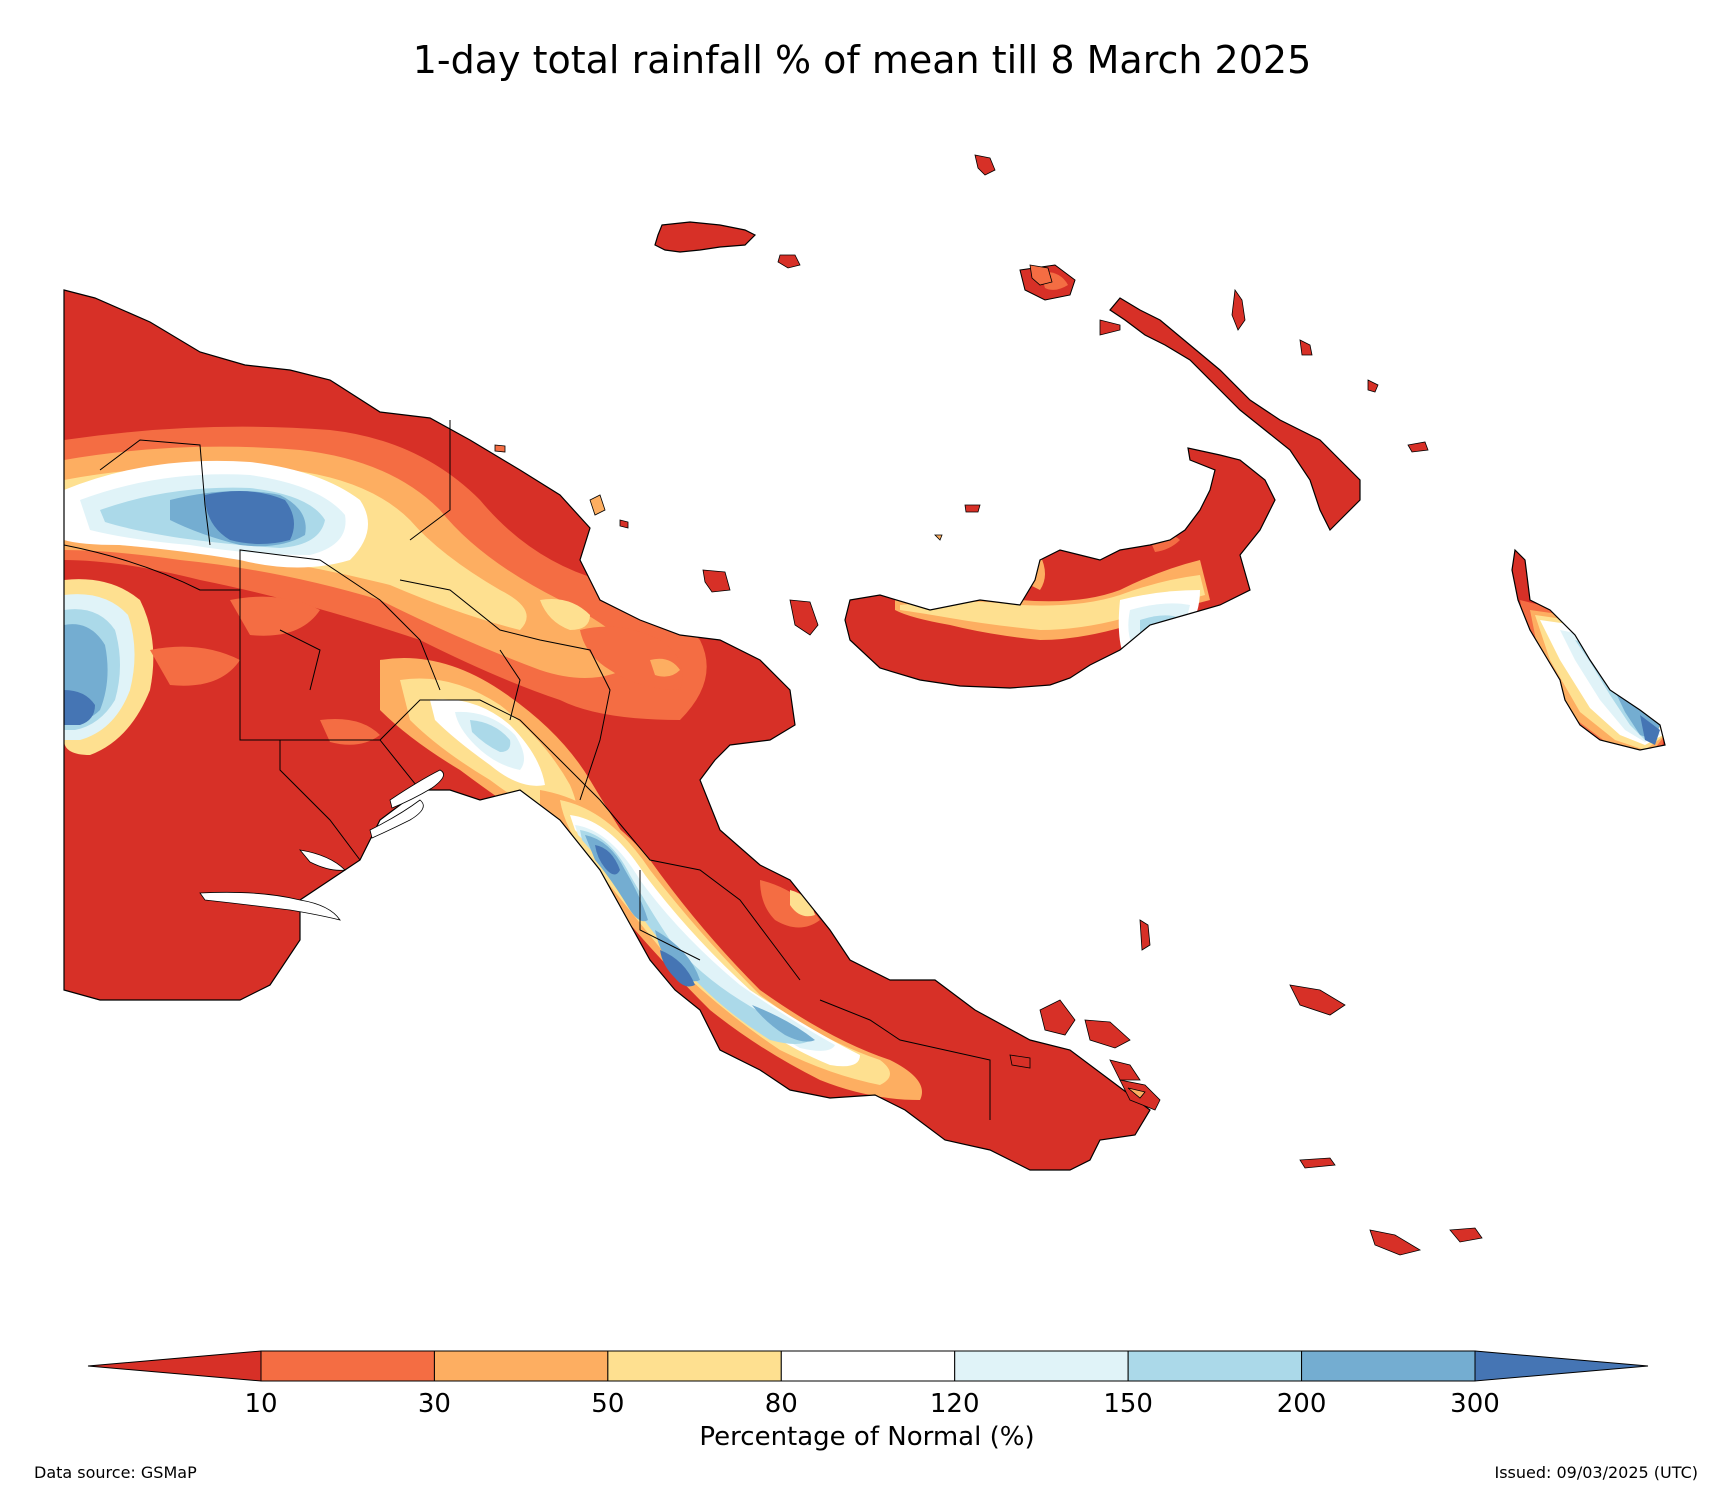  What do you see at coordinates (607, 1404) in the screenshot?
I see `colorbar-tick-label: 50` at bounding box center [607, 1404].